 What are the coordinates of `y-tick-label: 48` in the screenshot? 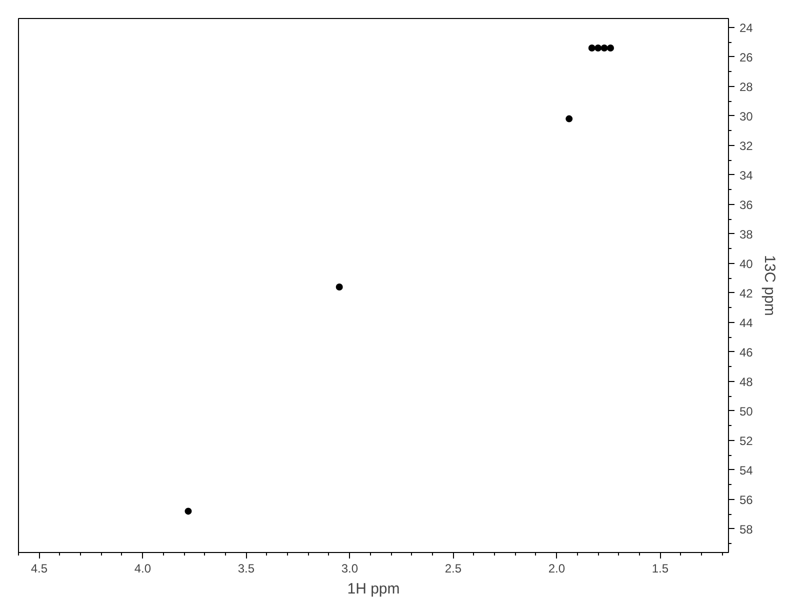 It's located at (747, 381).